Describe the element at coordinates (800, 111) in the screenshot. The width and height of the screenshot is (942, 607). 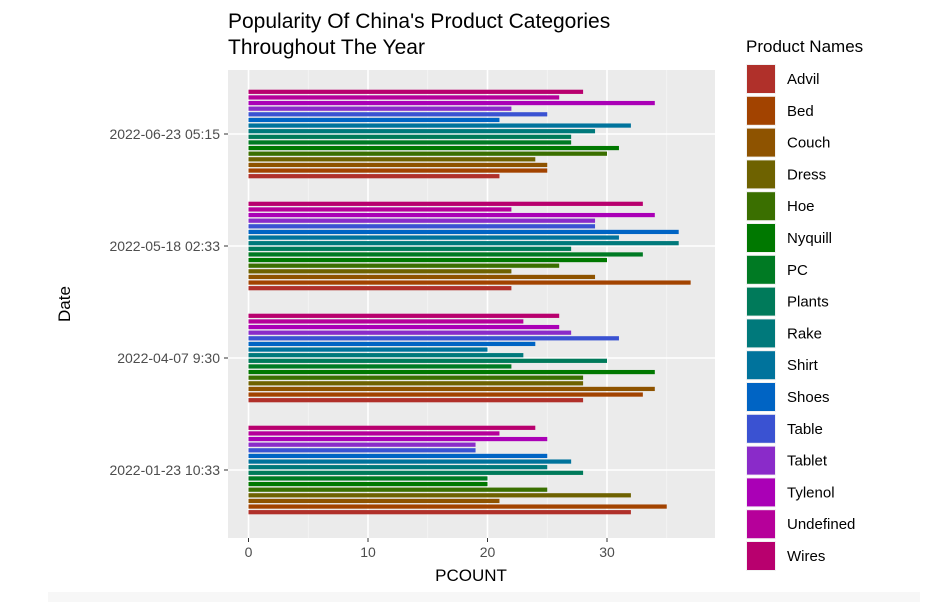
I see `legend-label-bed: Bed` at that location.